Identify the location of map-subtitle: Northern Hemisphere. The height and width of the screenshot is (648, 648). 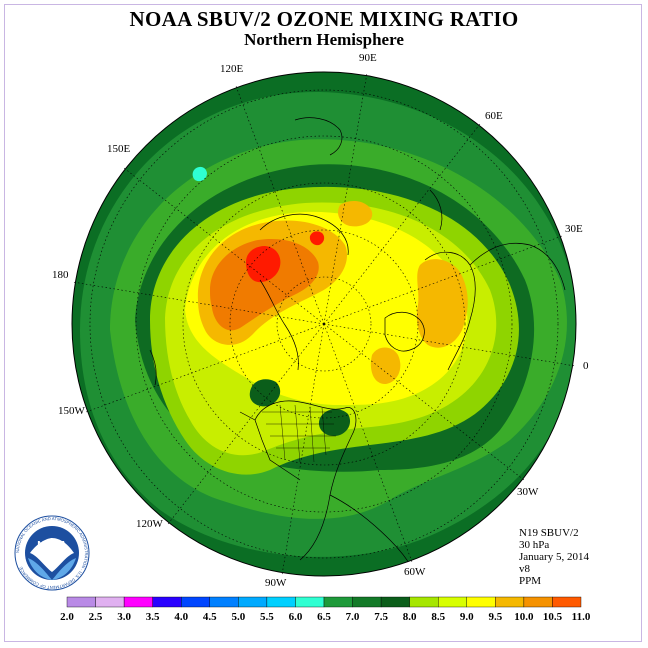
(324, 39).